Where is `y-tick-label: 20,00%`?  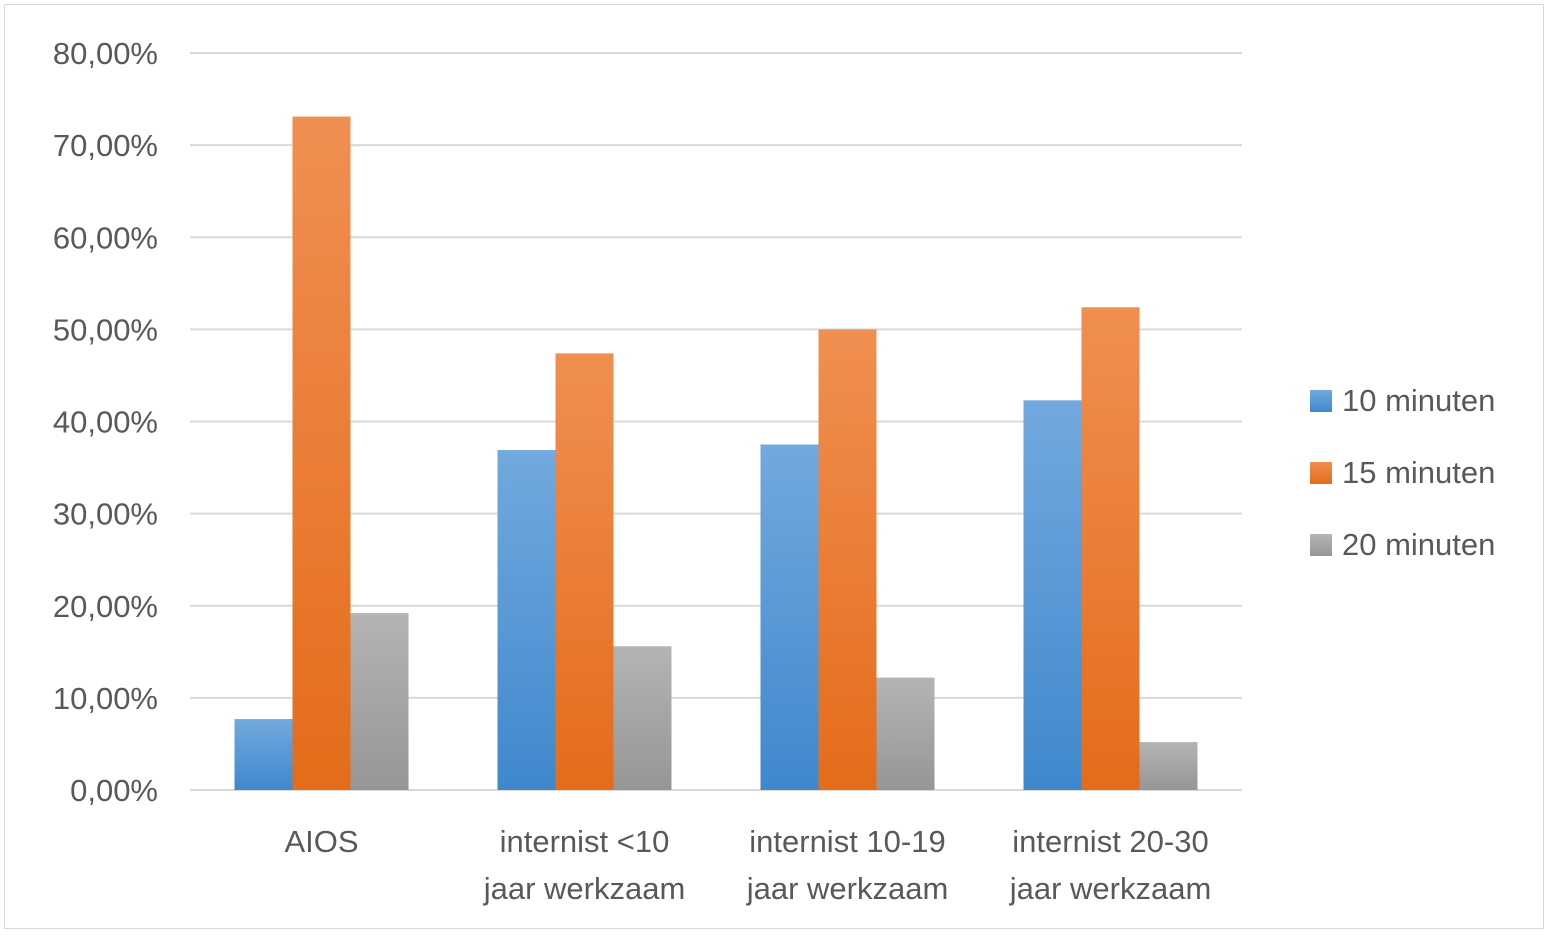
y-tick-label: 20,00% is located at coordinates (105, 606).